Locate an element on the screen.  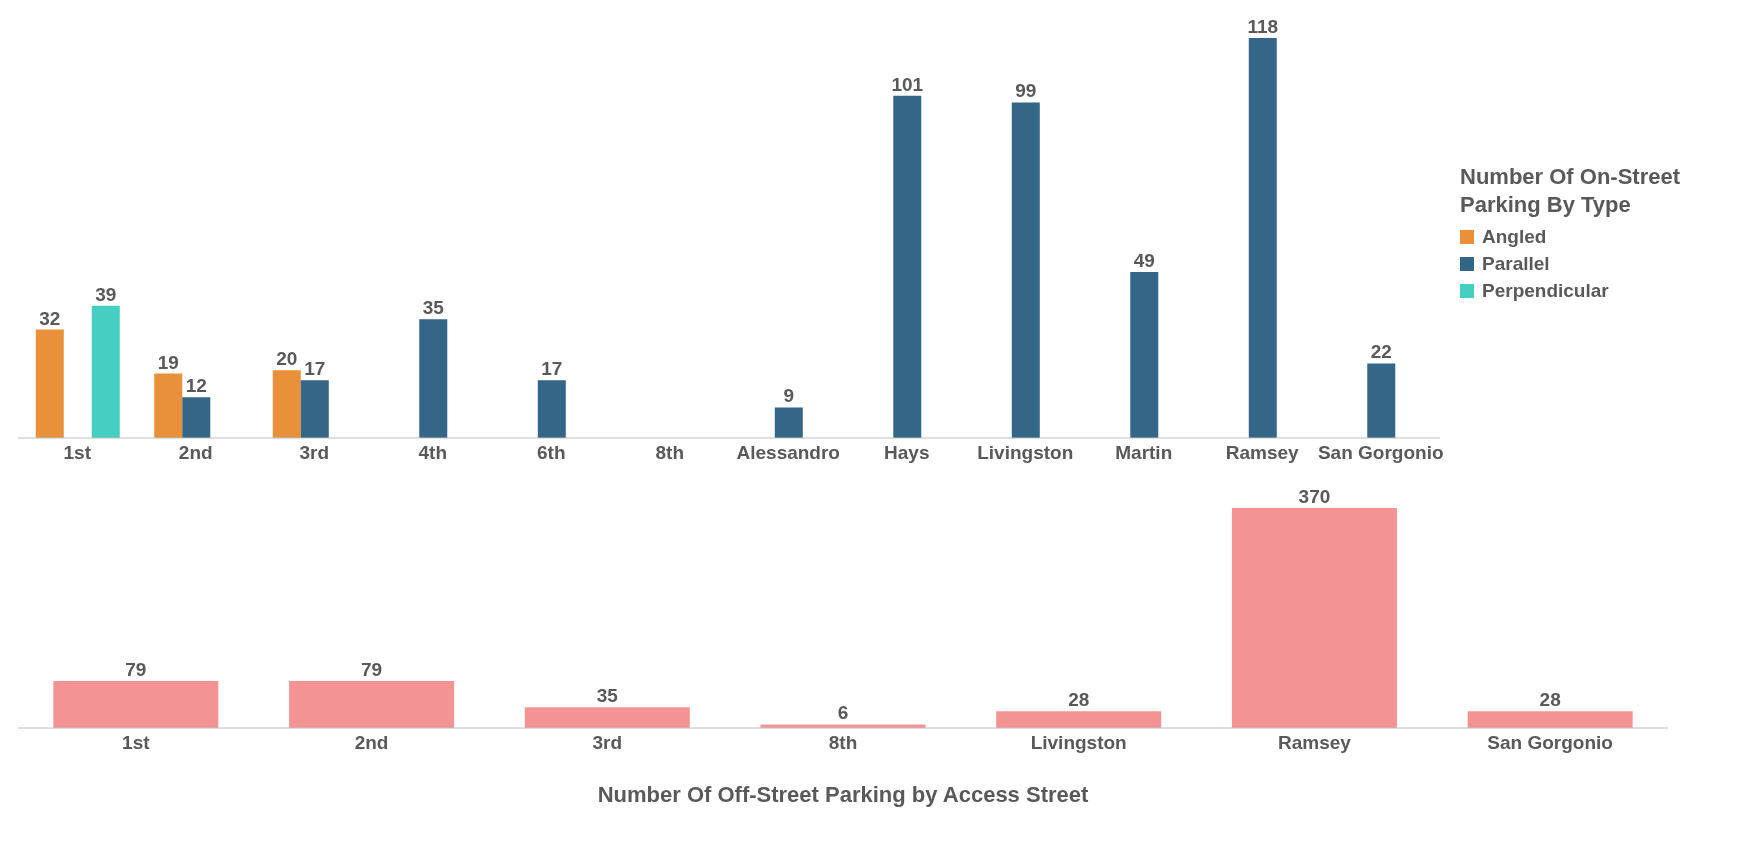
text: Number Of Off-Street Parking by Access Street is located at coordinates (843, 795).